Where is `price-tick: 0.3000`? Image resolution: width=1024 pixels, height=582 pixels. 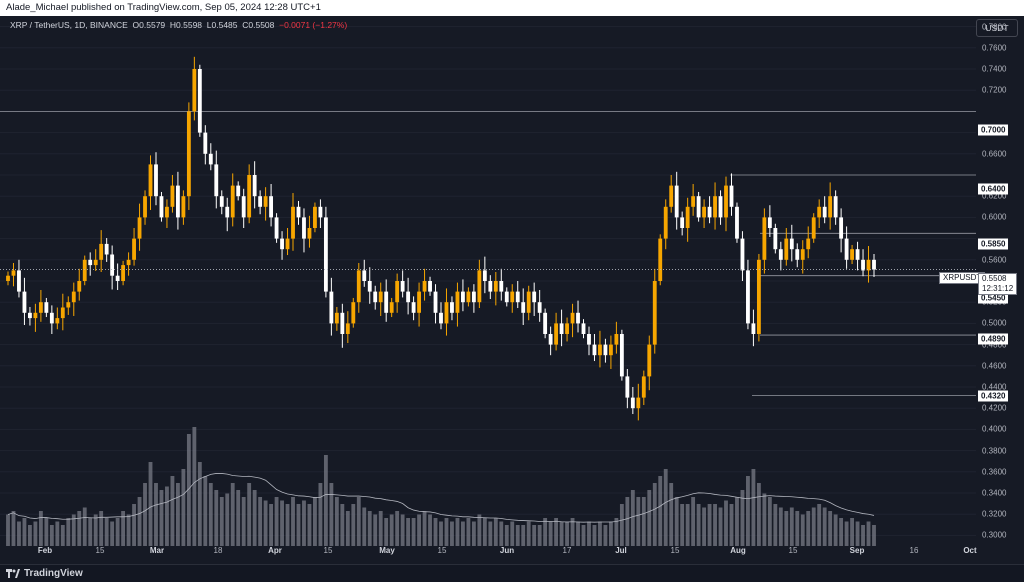
price-tick: 0.3000 is located at coordinates (994, 535).